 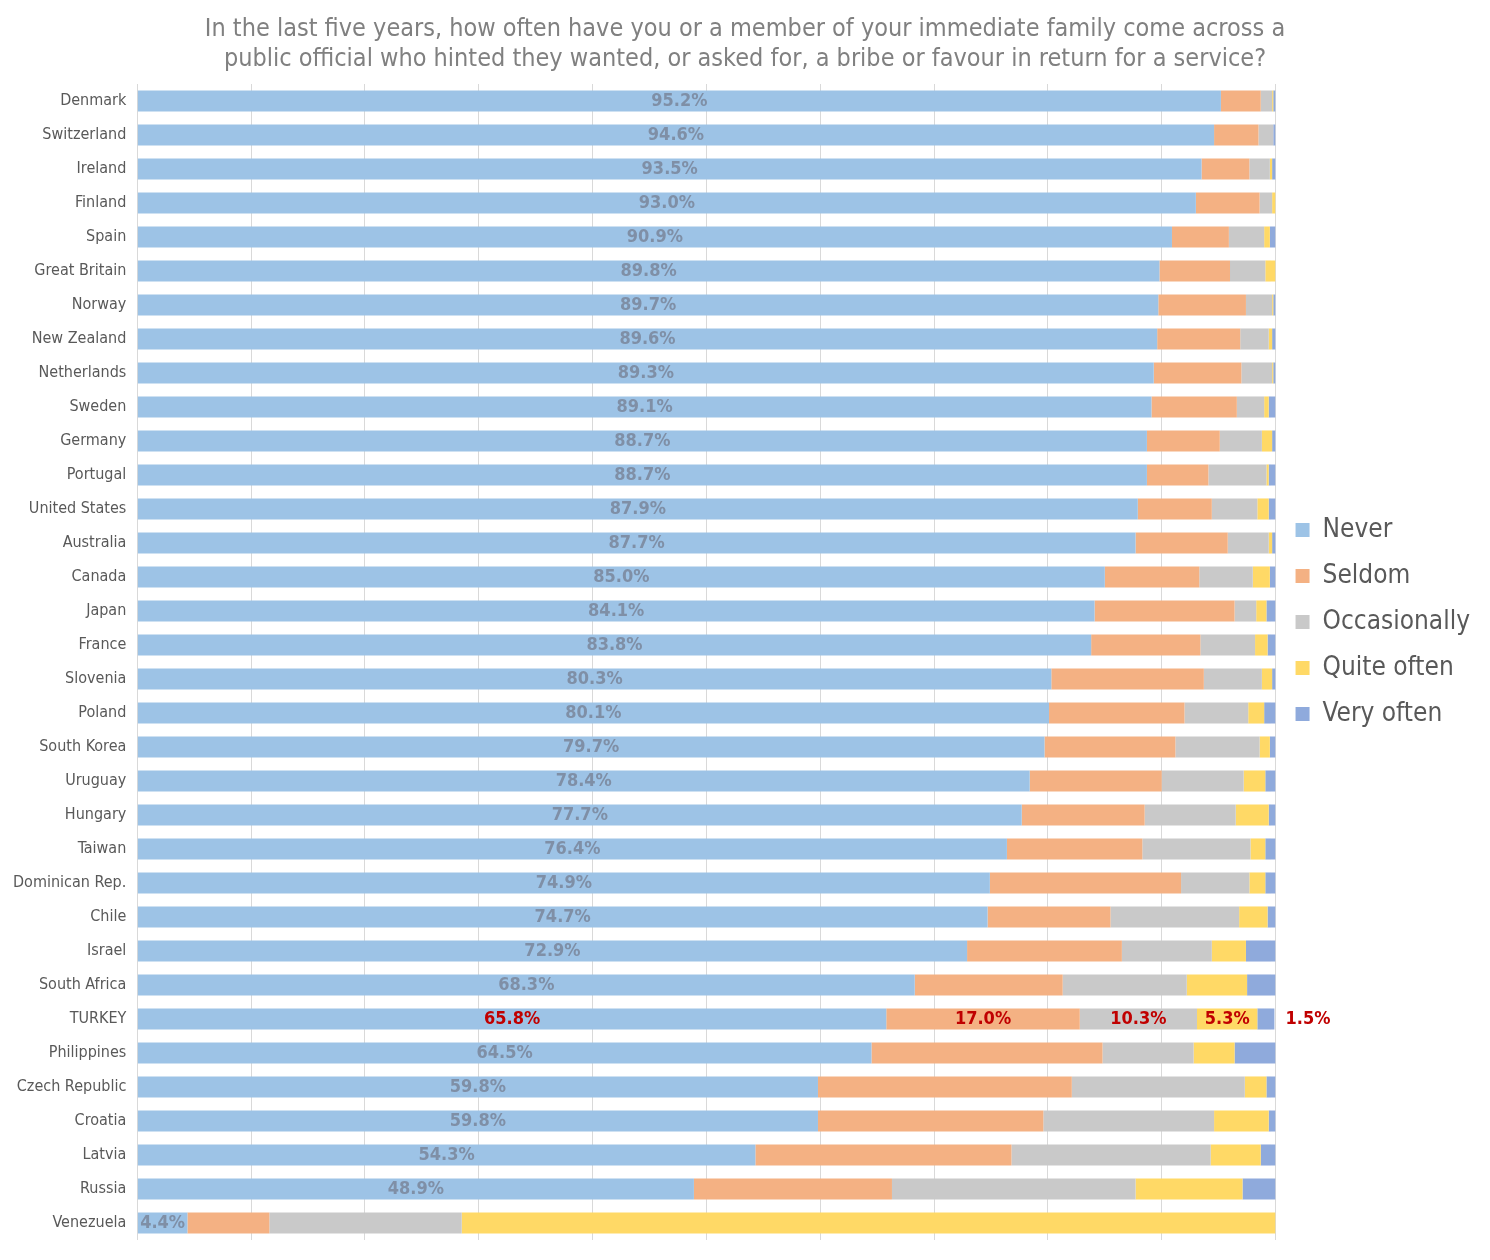 I want to click on data-label: 79.7%, so click(x=591, y=745).